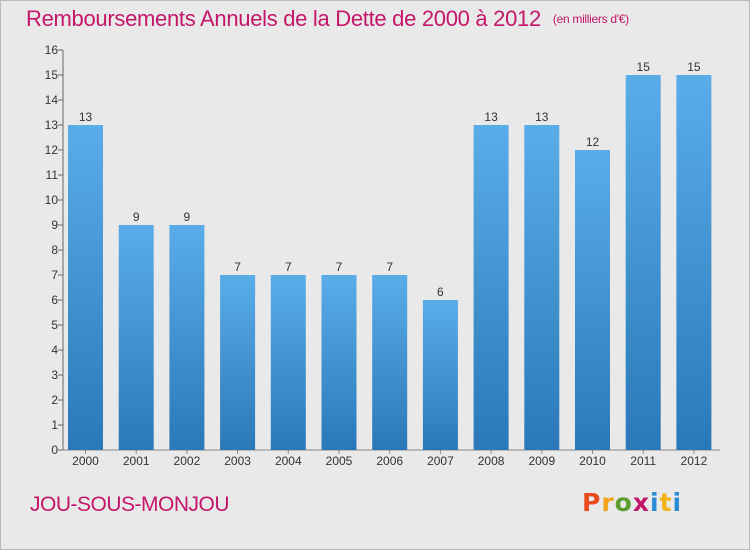 This screenshot has height=550, width=750. Describe the element at coordinates (52, 75) in the screenshot. I see `y-tick-label: 15` at that location.